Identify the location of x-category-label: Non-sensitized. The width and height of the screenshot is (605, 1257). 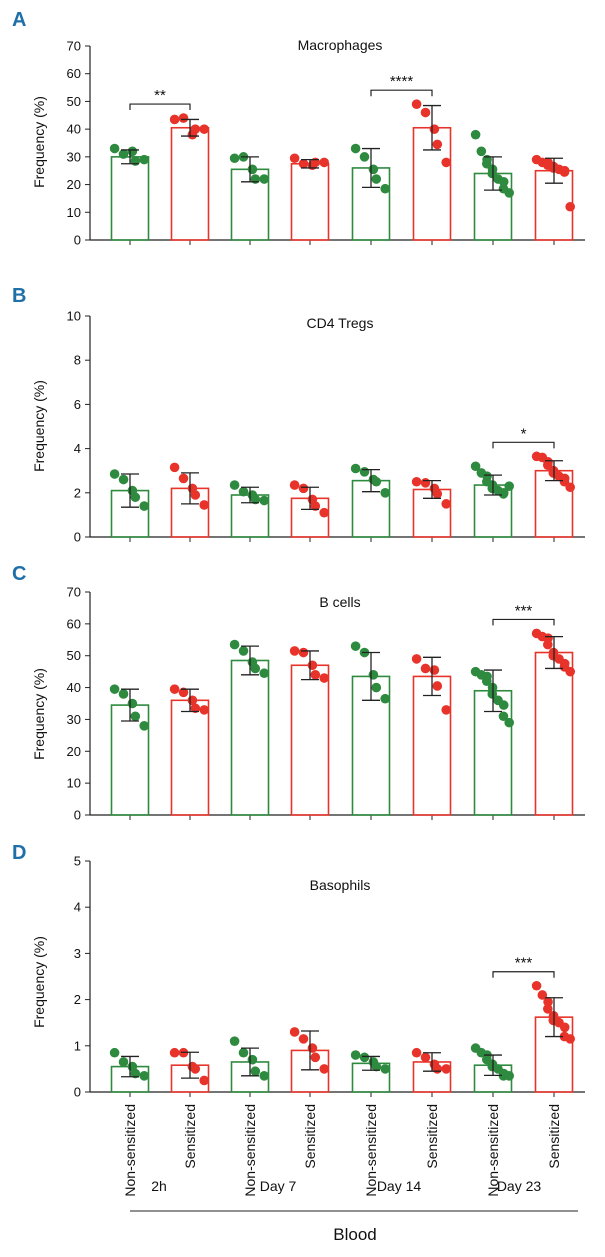
(371, 1150).